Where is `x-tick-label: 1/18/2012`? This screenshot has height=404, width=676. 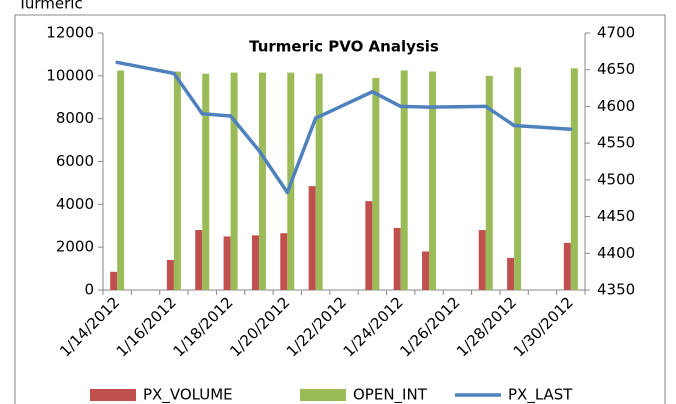 x-tick-label: 1/18/2012 is located at coordinates (202, 326).